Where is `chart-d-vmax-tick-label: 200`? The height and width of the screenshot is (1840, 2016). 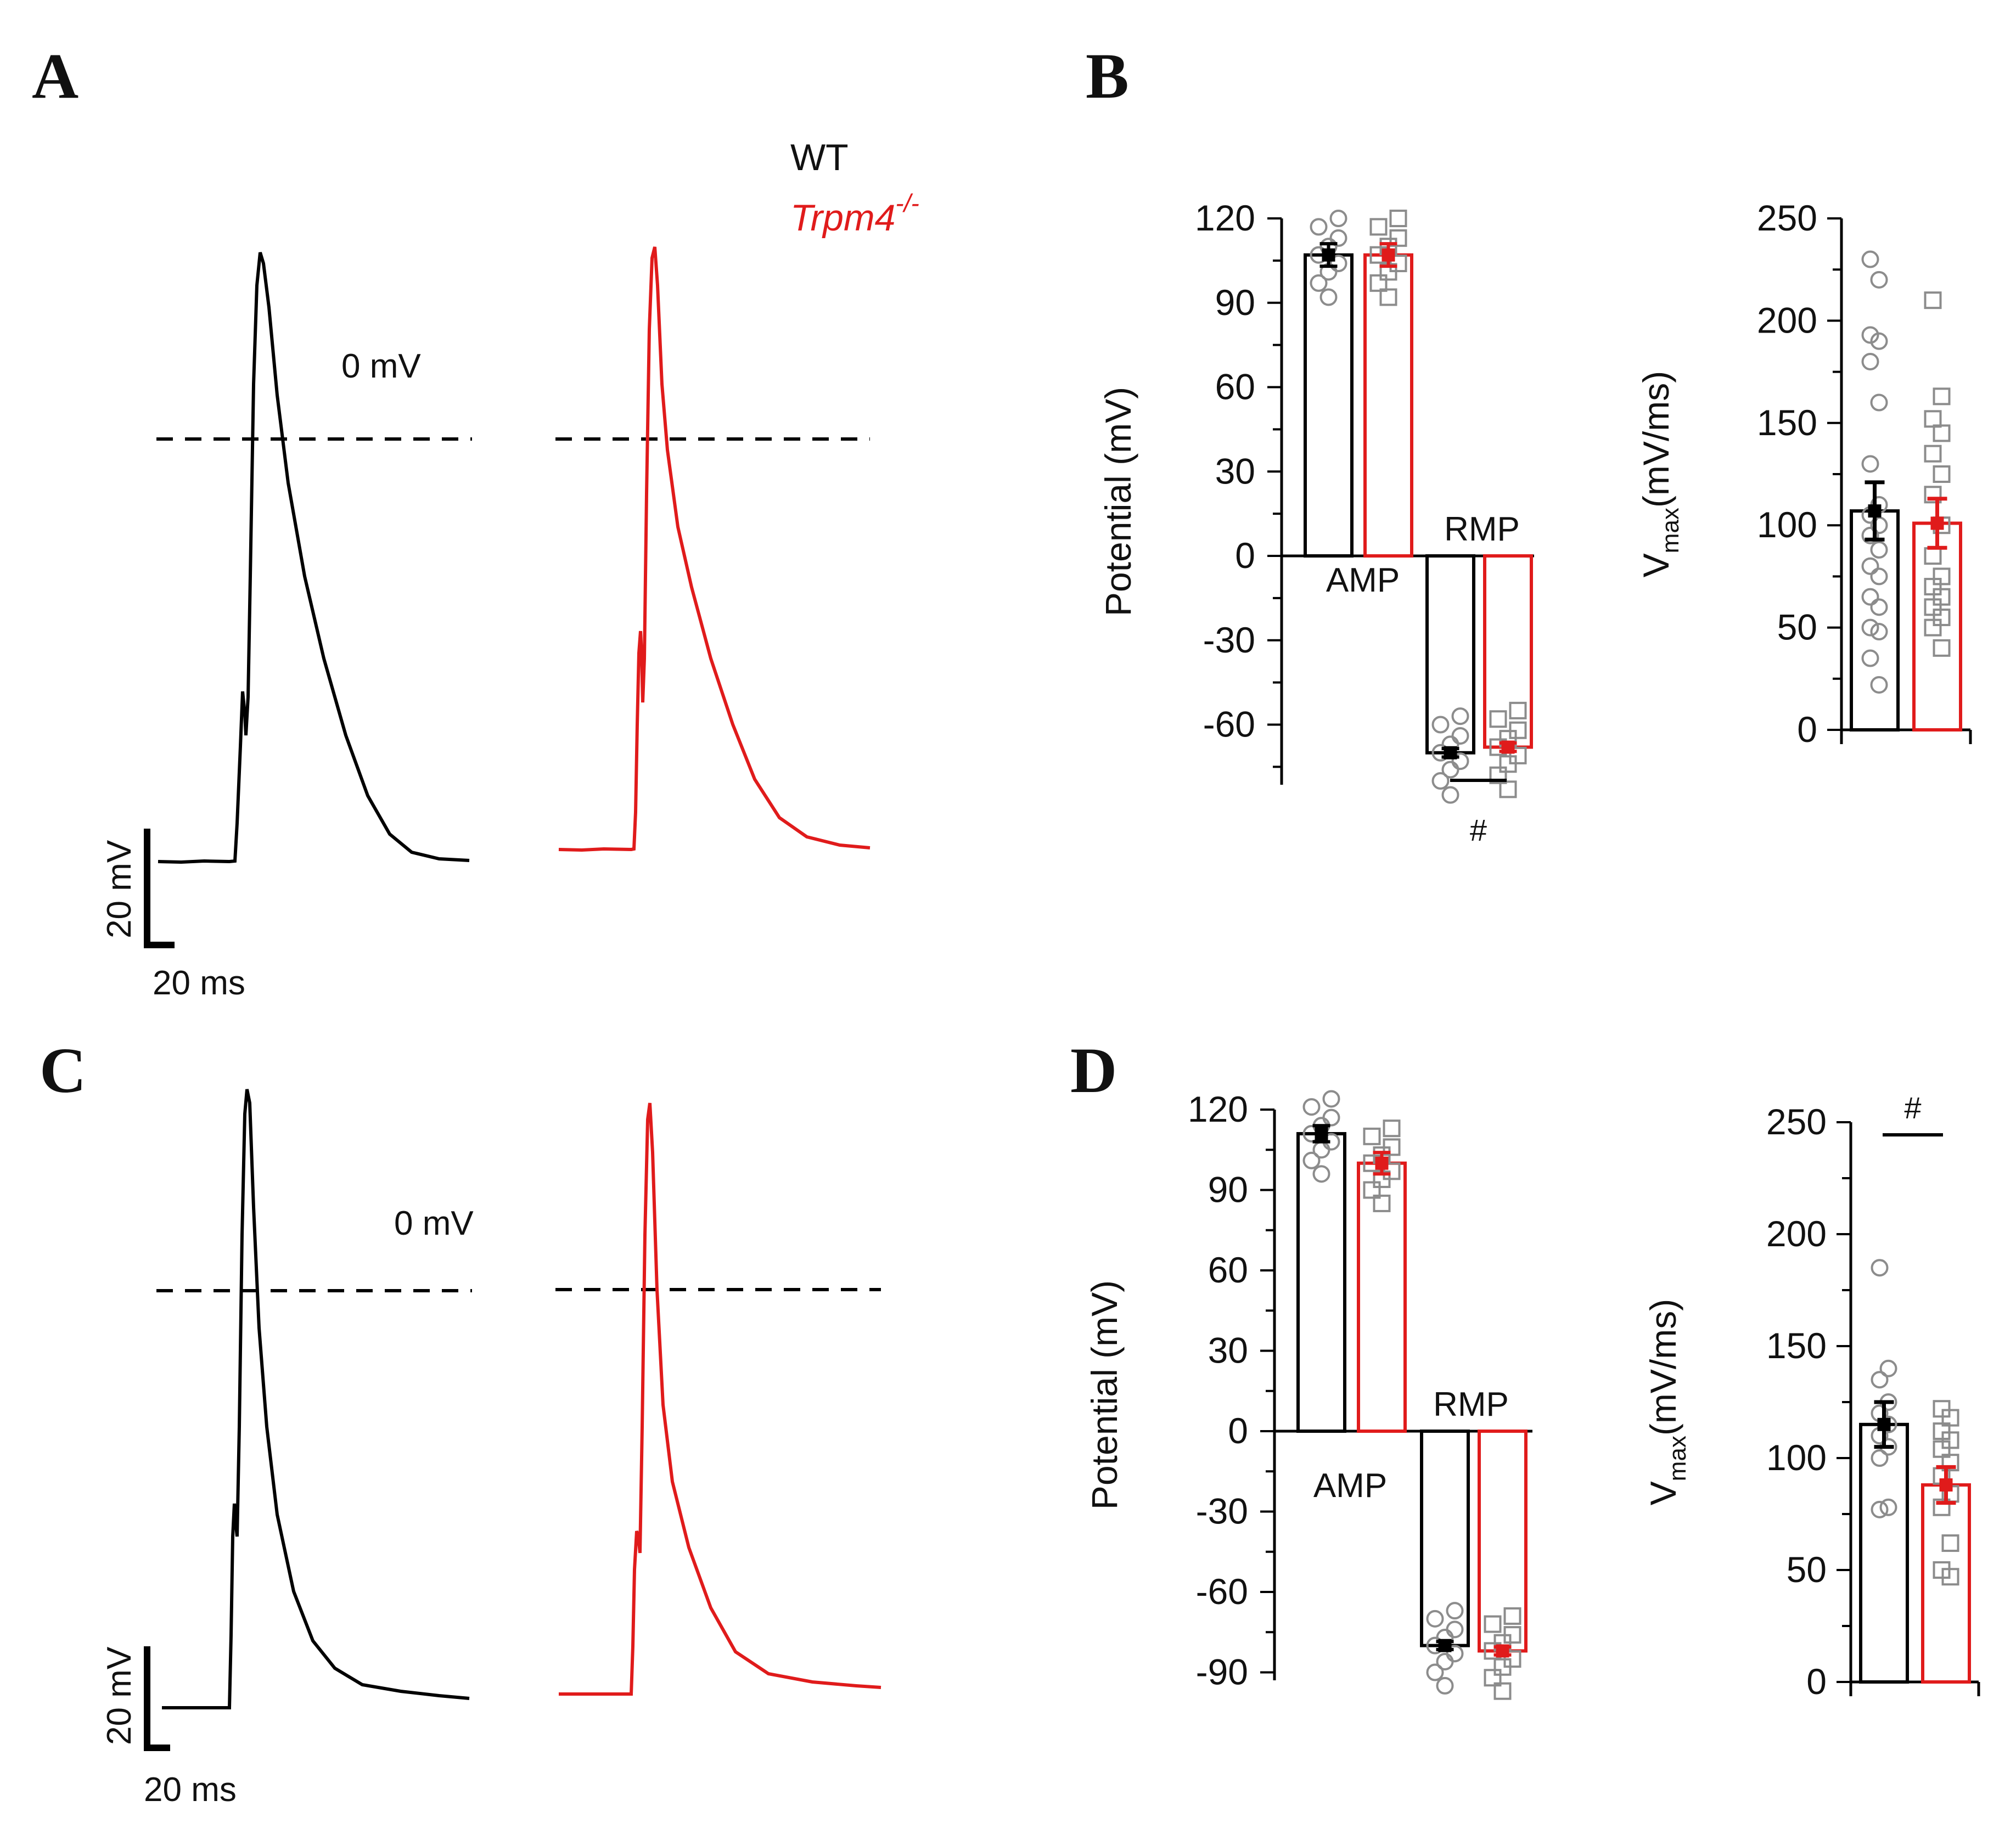 chart-d-vmax-tick-label: 200 is located at coordinates (1796, 1234).